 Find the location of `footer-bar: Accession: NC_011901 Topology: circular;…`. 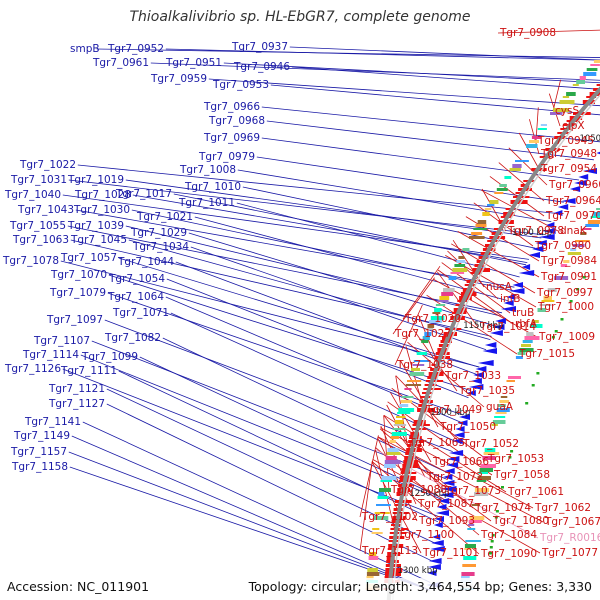

footer-bar: Accession: NC_011901 Topology: circular;… is located at coordinates (300, 589).